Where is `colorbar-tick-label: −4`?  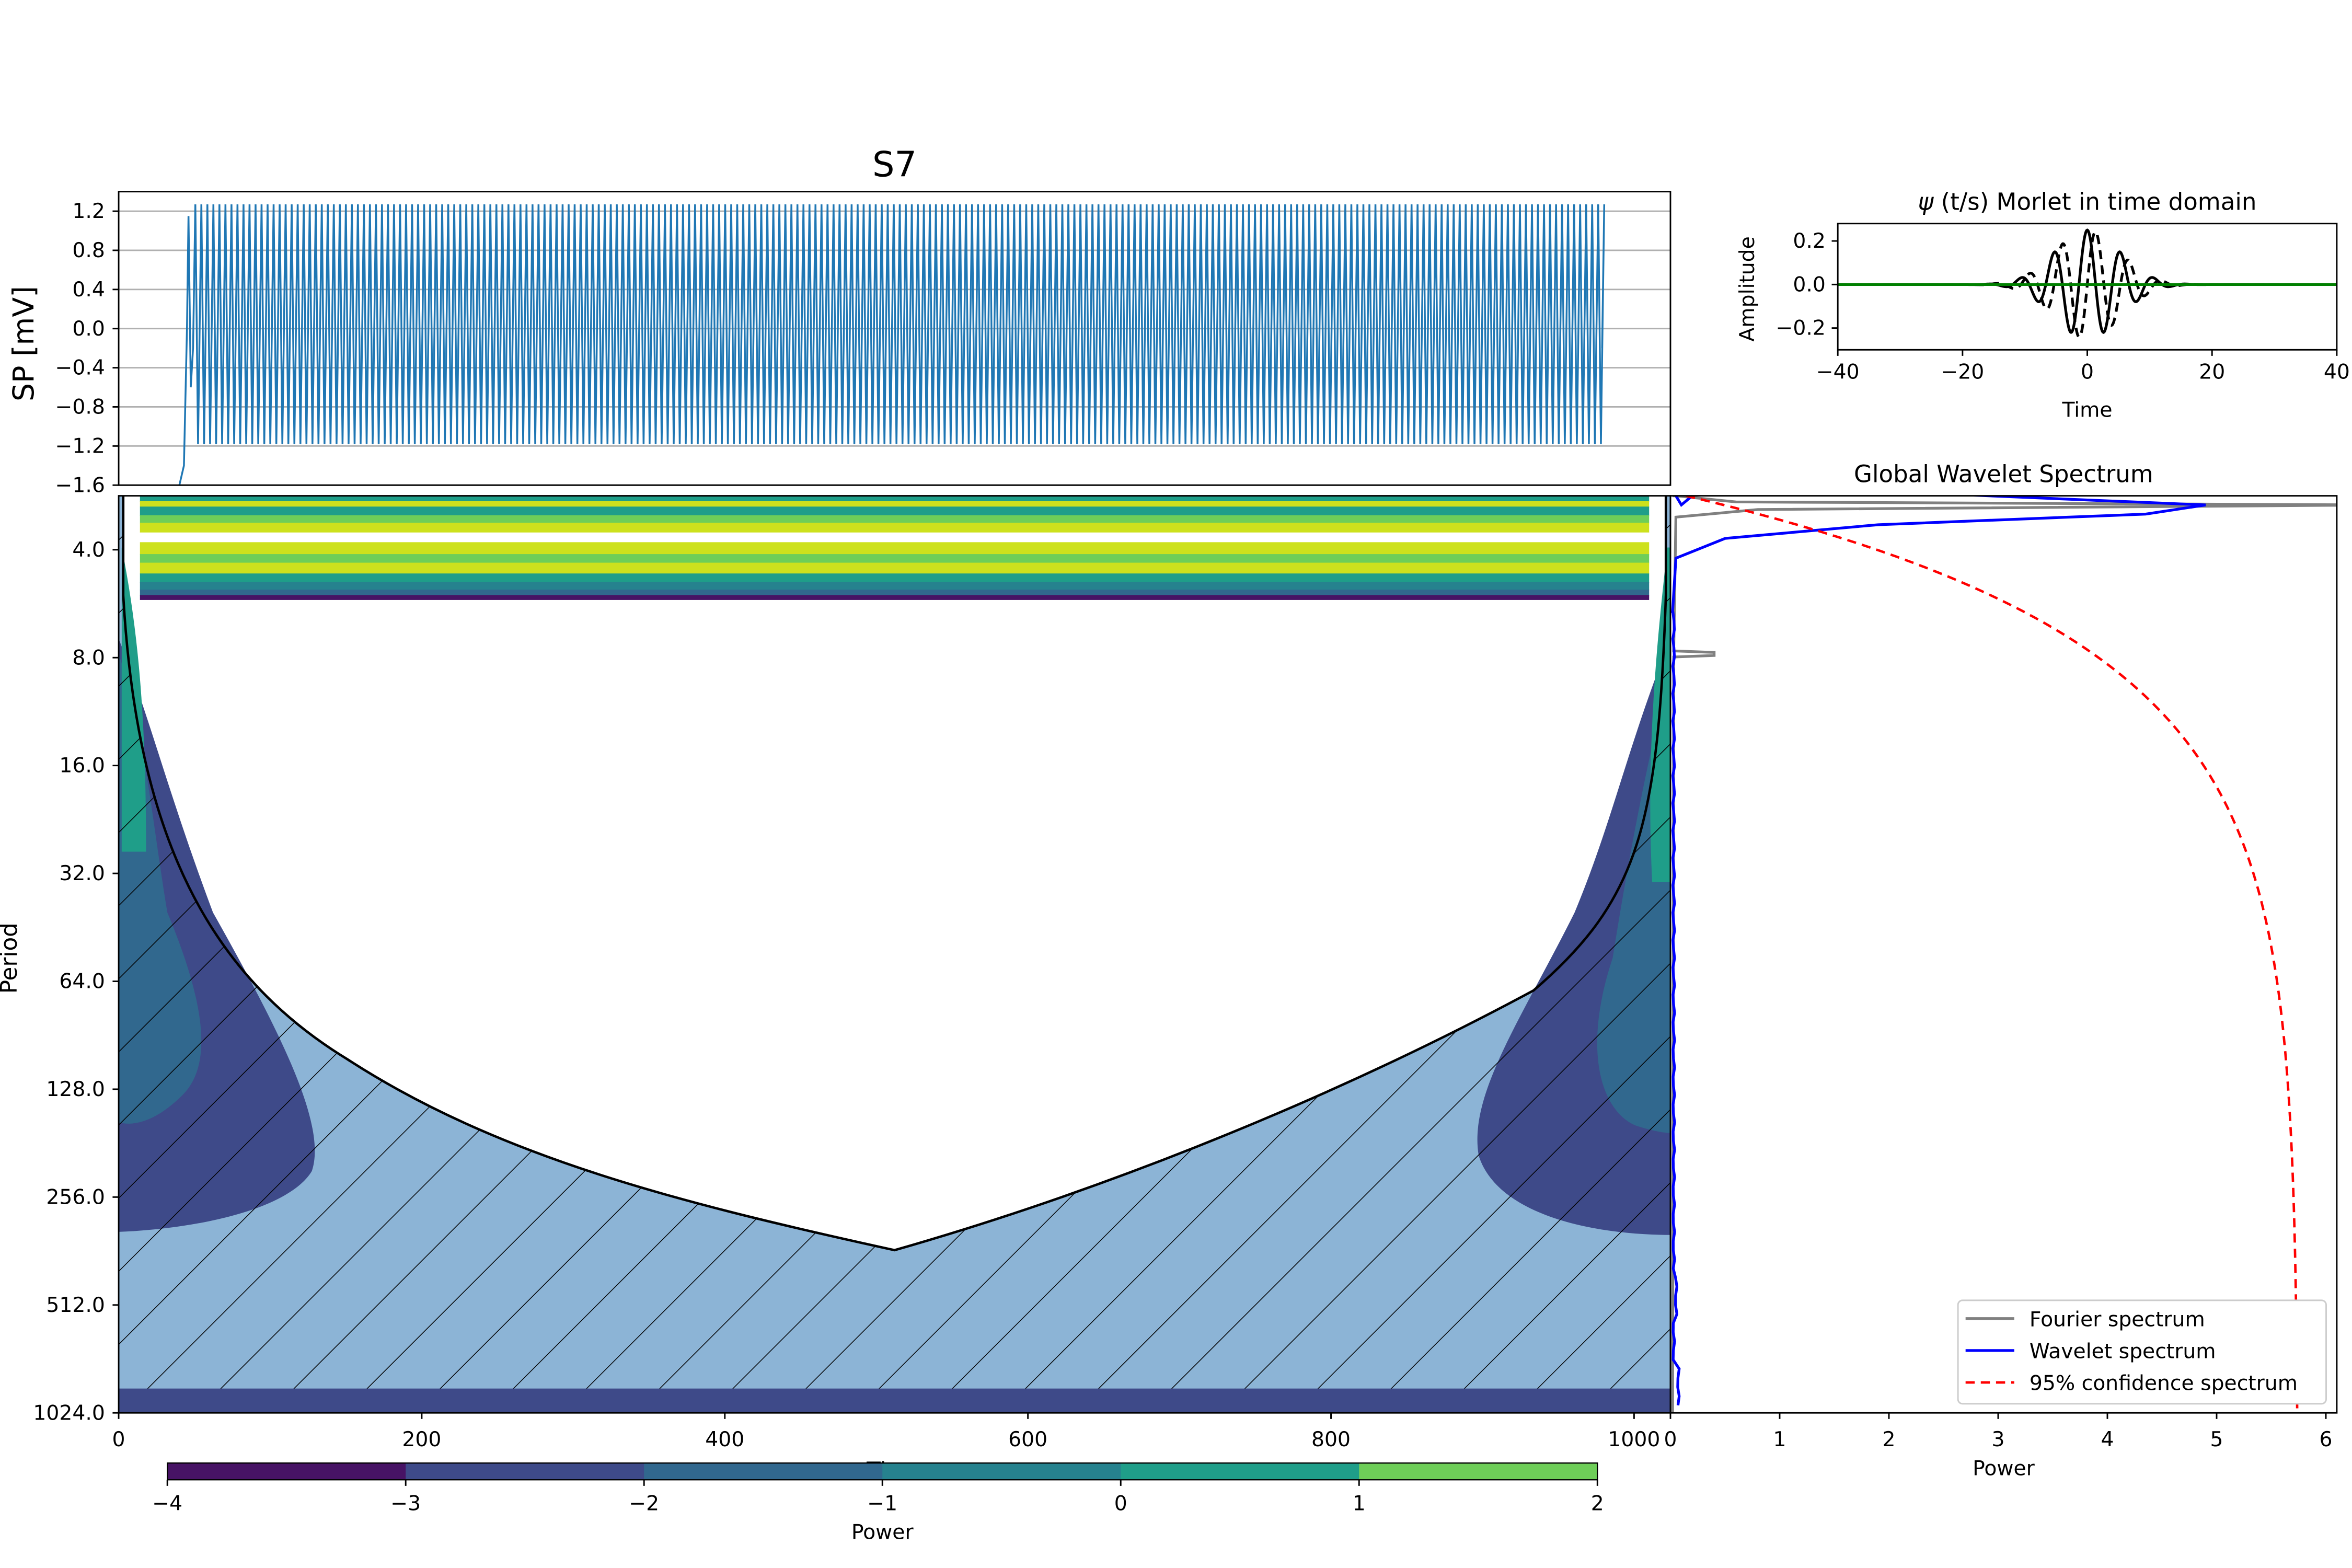 colorbar-tick-label: −4 is located at coordinates (167, 1503).